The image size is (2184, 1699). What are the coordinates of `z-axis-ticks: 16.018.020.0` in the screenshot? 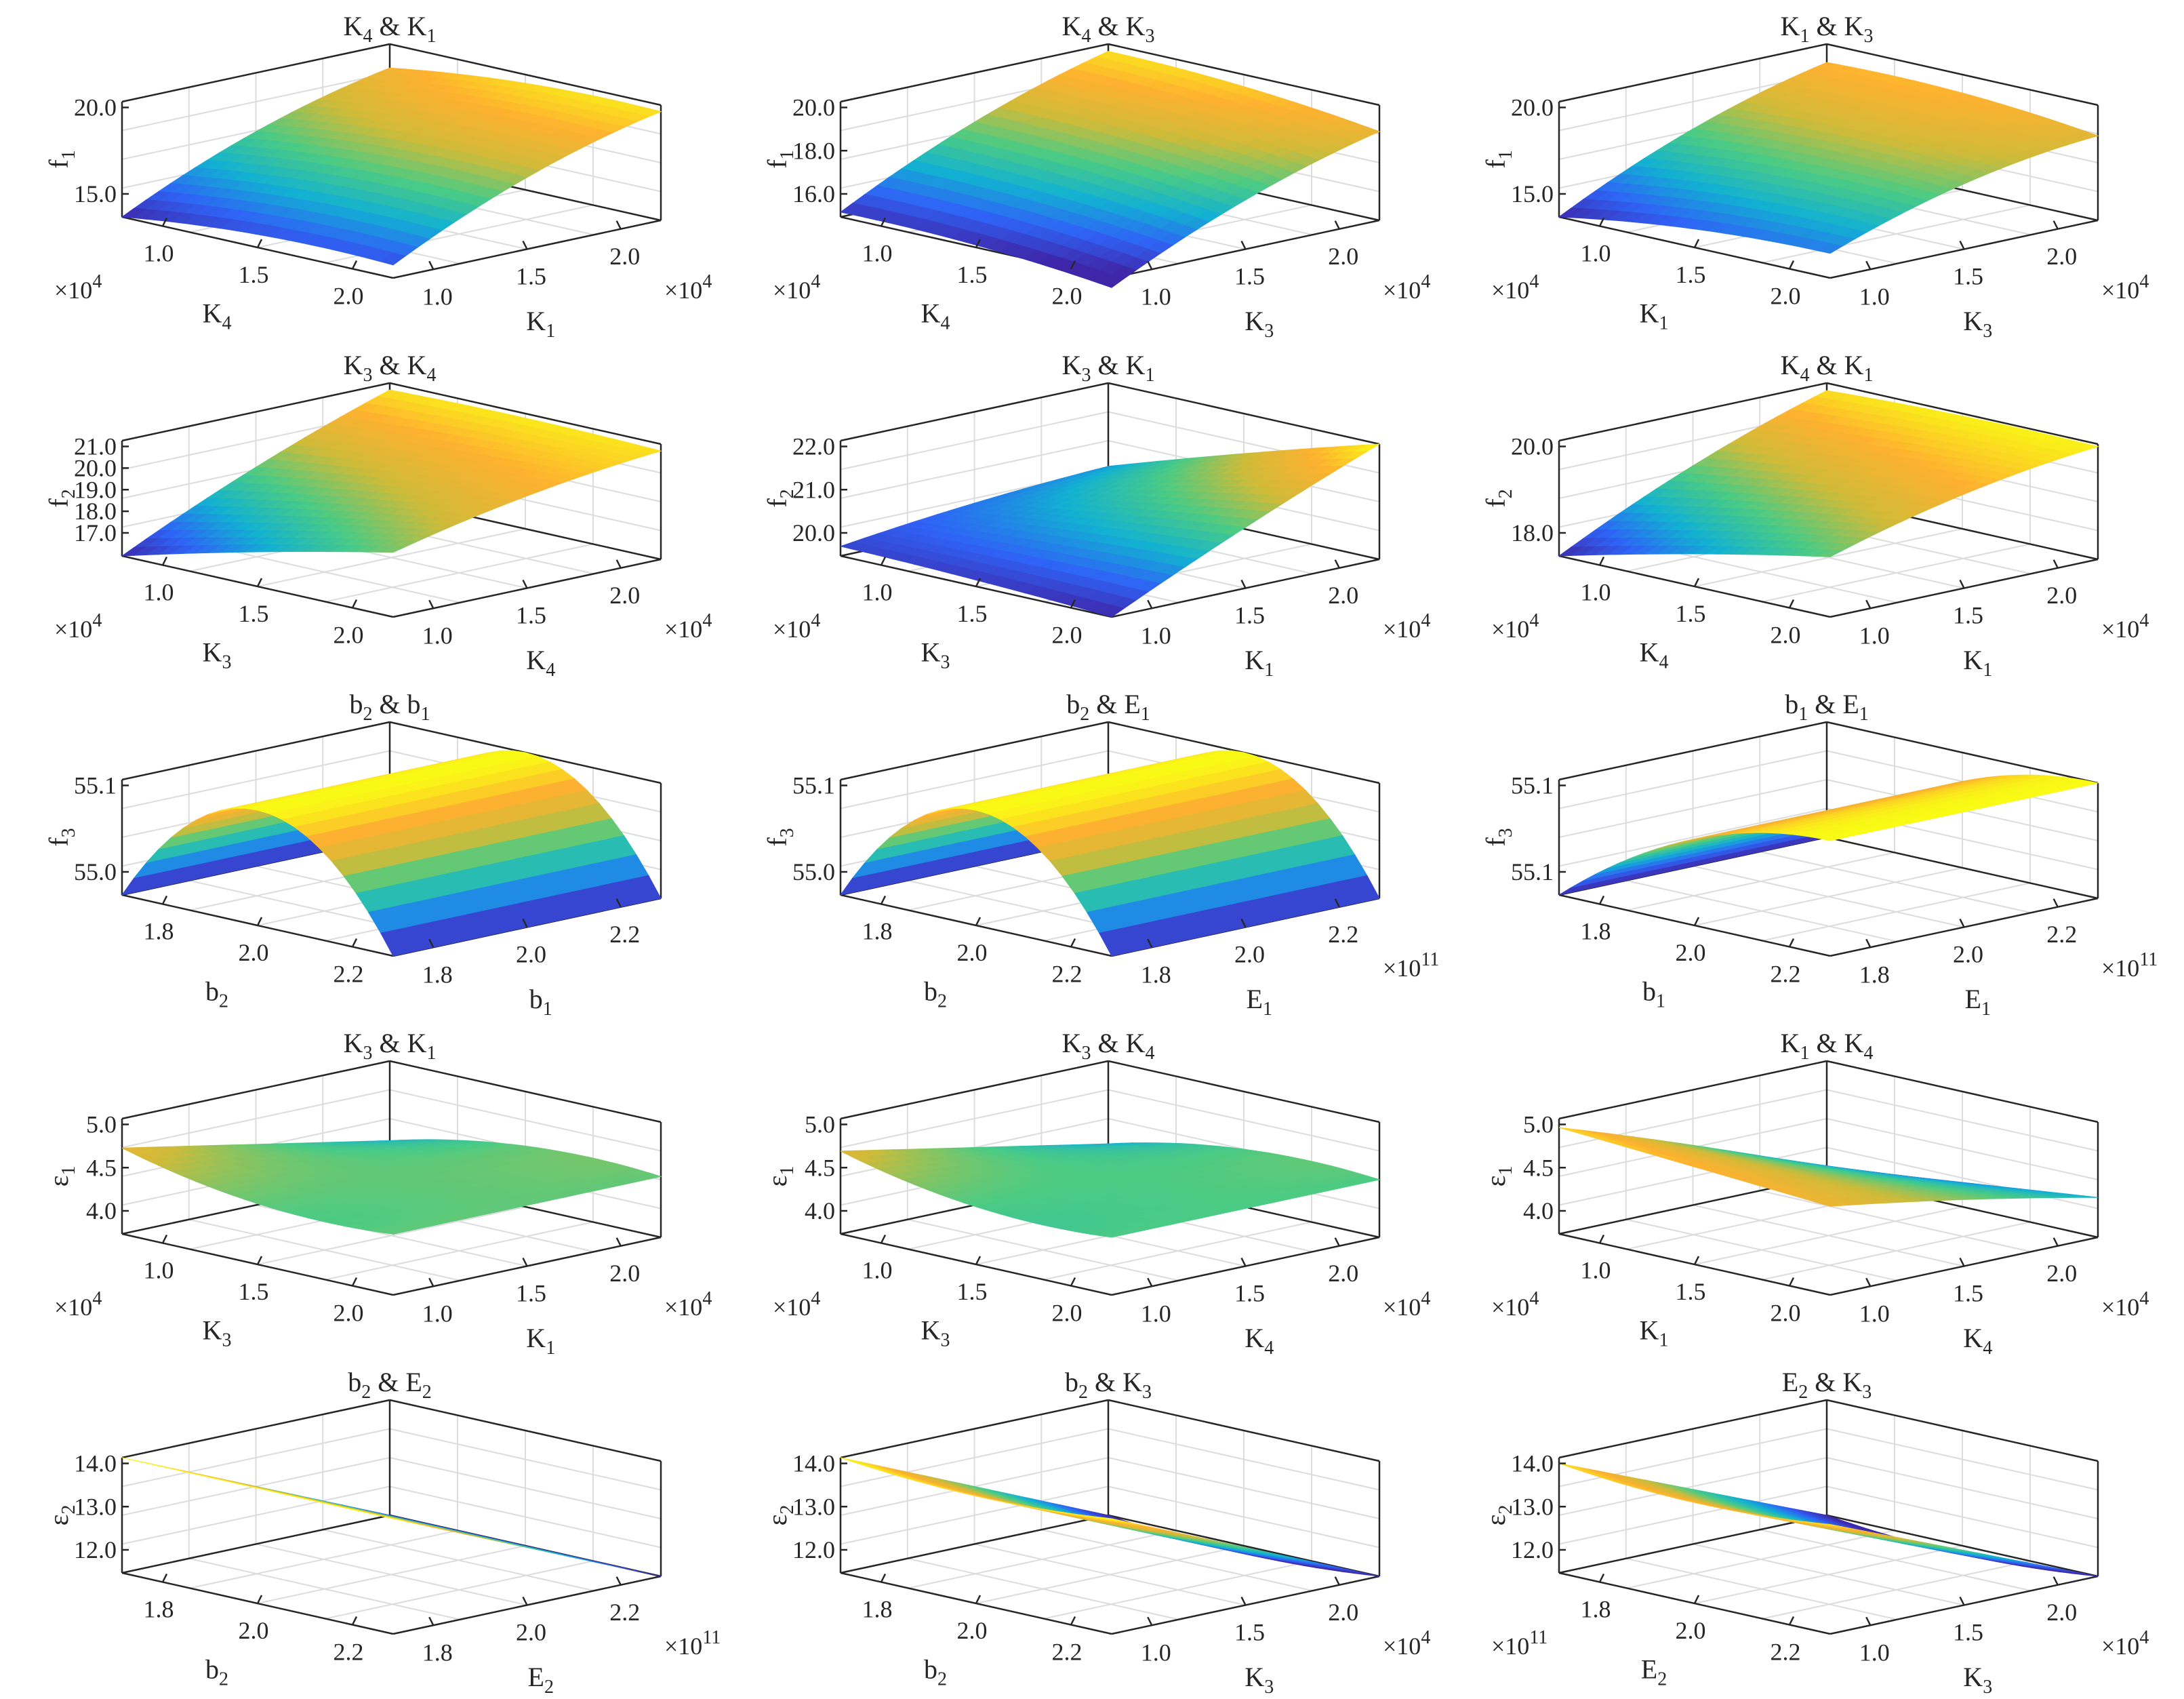 It's located at (820, 150).